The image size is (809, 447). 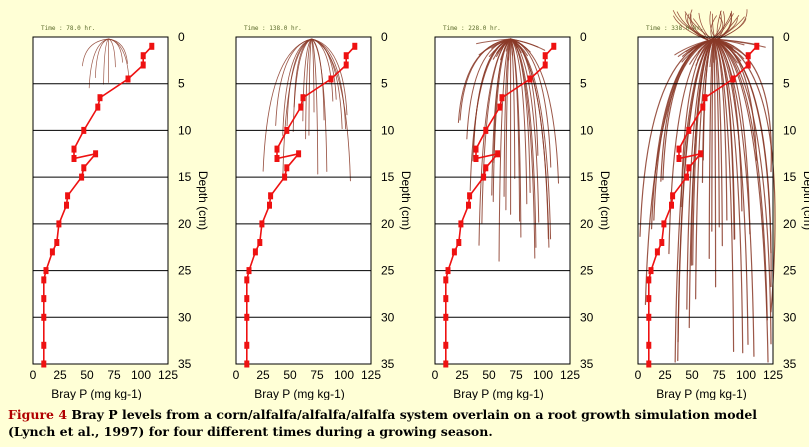 I want to click on time-label: Time : 228.0 hr., so click(x=472, y=28).